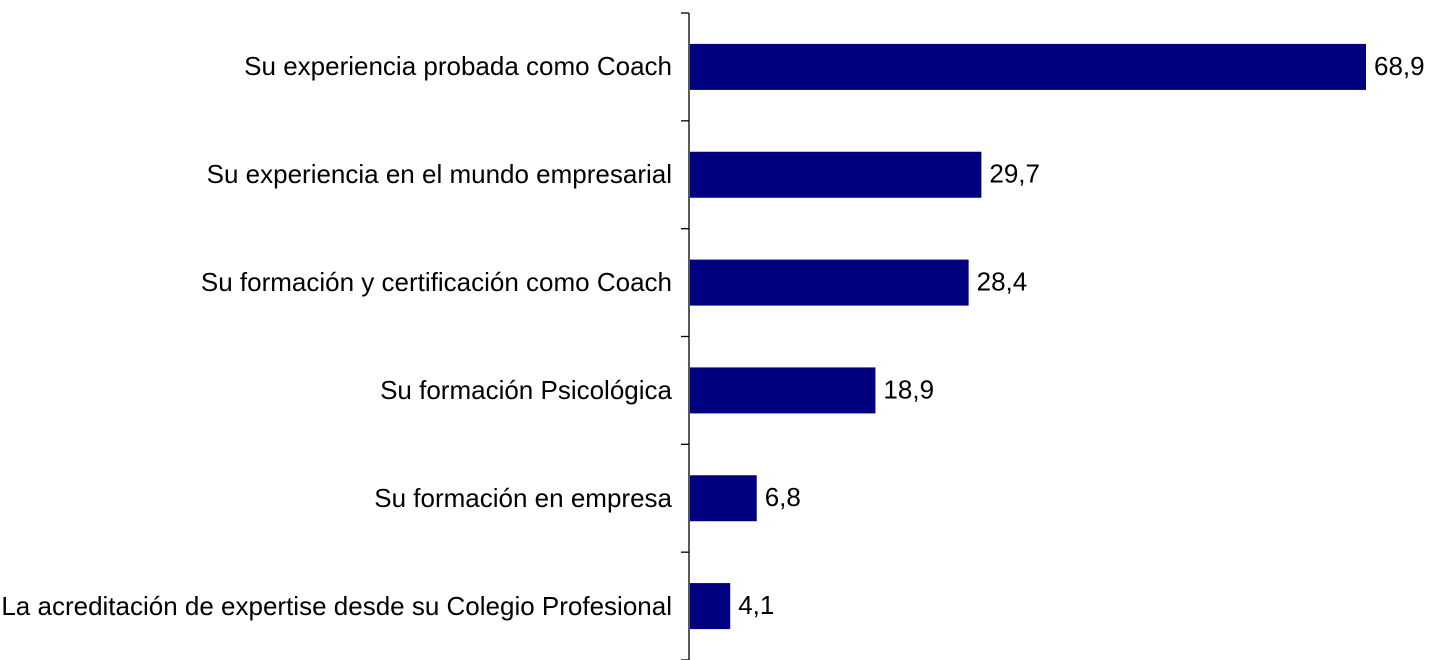 This screenshot has width=1442, height=660. What do you see at coordinates (1014, 174) in the screenshot?
I see `value-label: 29,7` at bounding box center [1014, 174].